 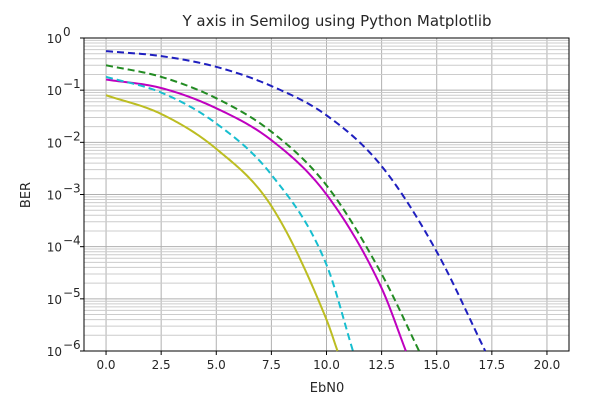 I want to click on x-axis-label: EbN0, so click(x=327, y=388).